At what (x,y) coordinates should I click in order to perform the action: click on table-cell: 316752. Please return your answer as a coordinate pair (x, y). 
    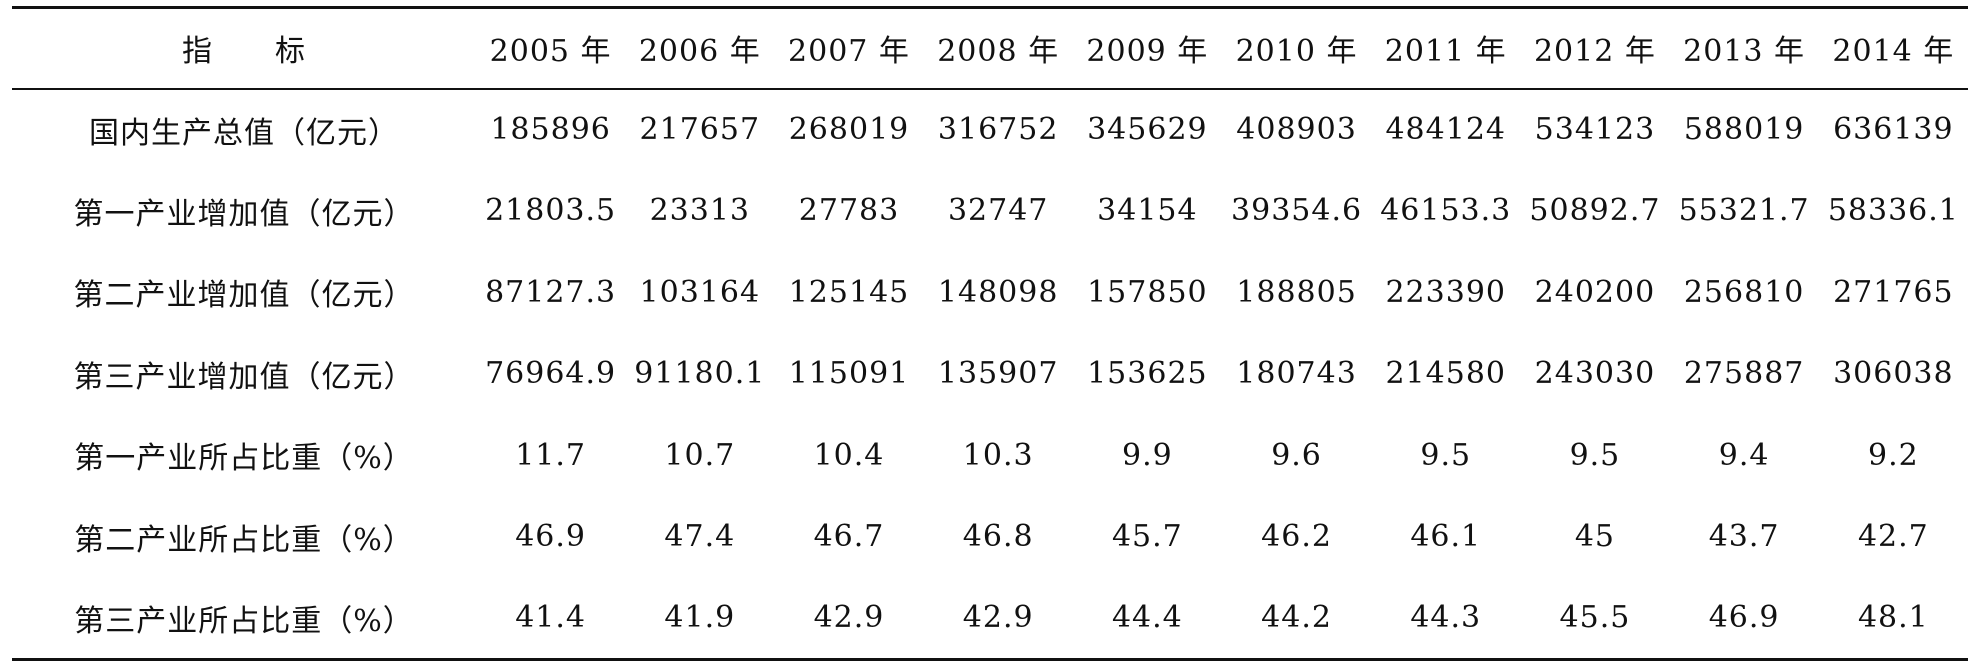
    Looking at the image, I should click on (998, 130).